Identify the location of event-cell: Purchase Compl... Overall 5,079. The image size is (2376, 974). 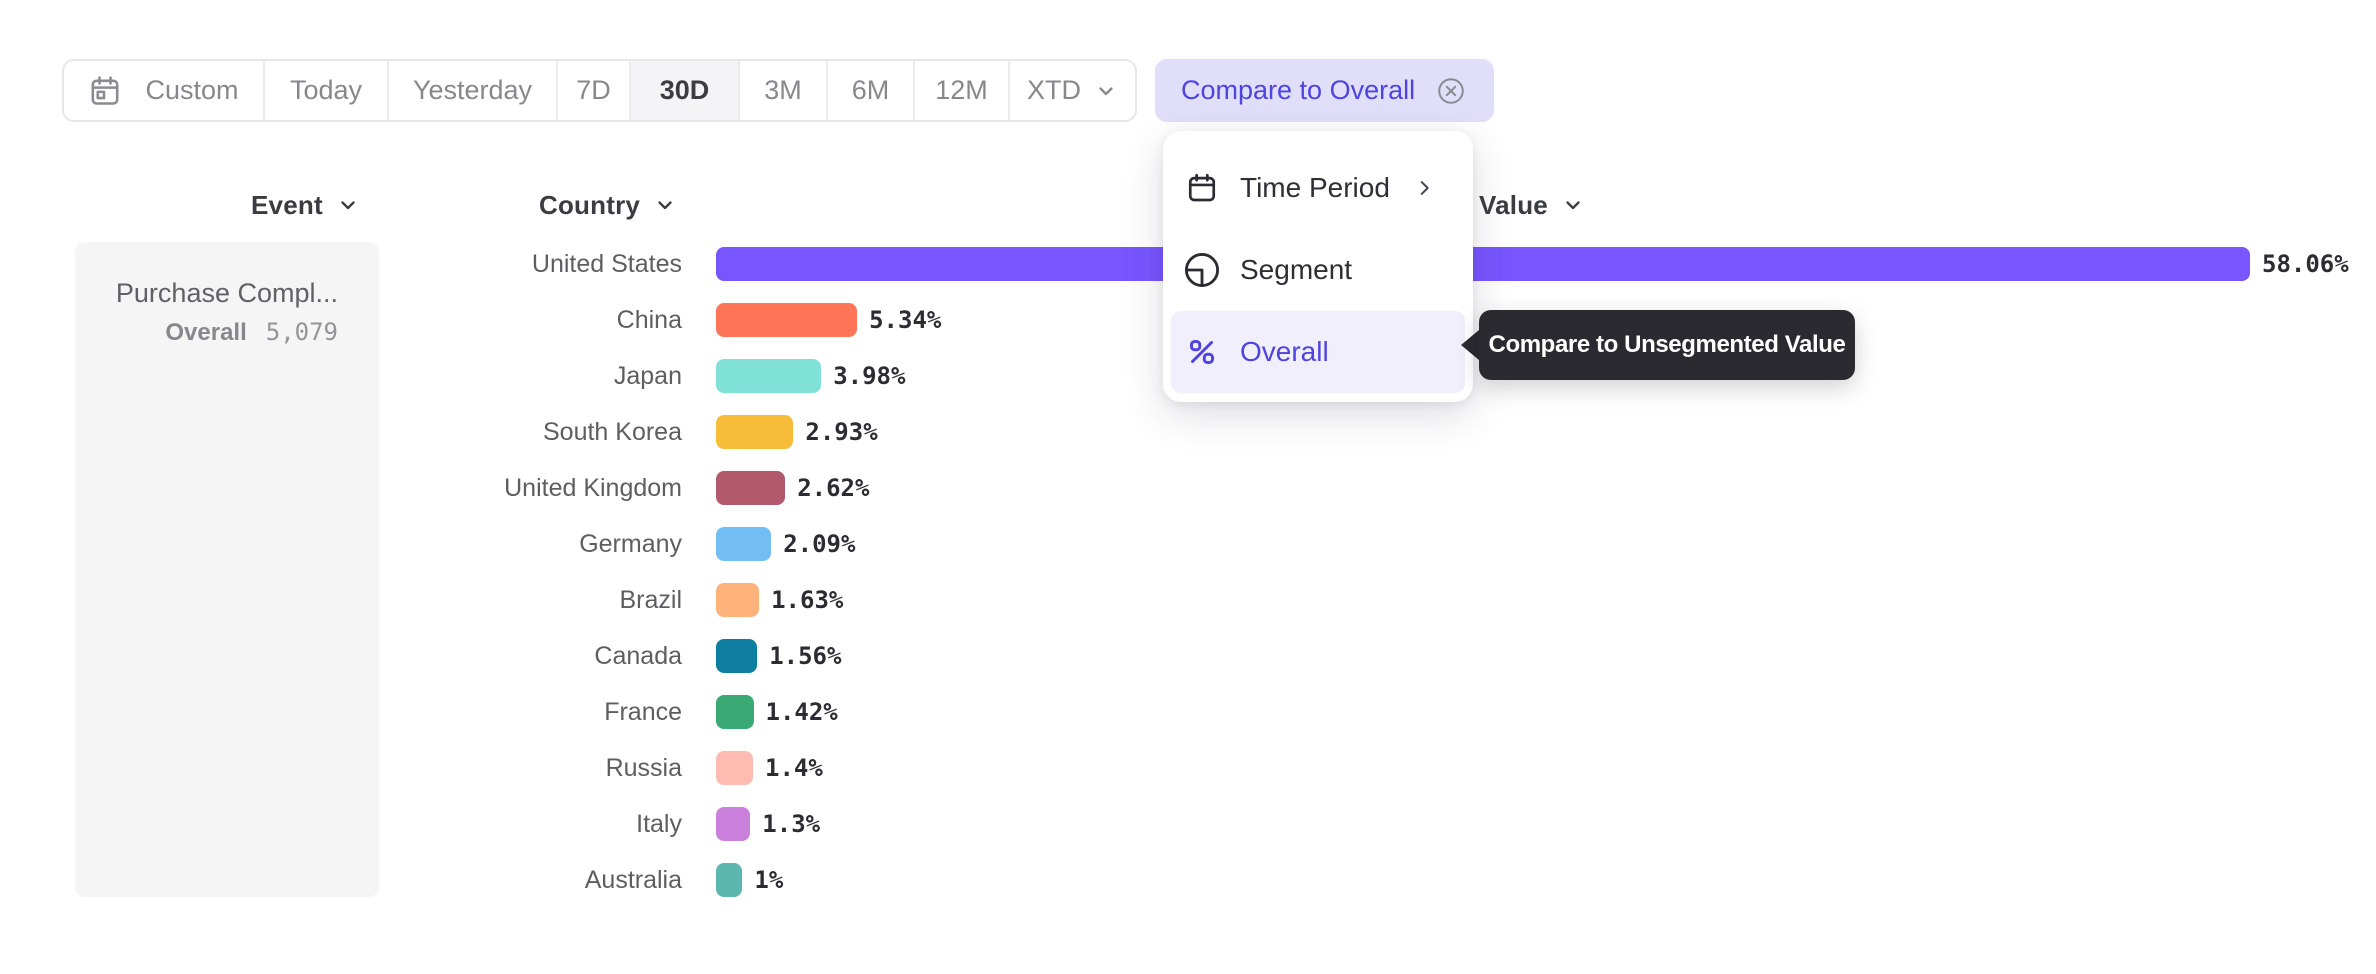
(227, 569).